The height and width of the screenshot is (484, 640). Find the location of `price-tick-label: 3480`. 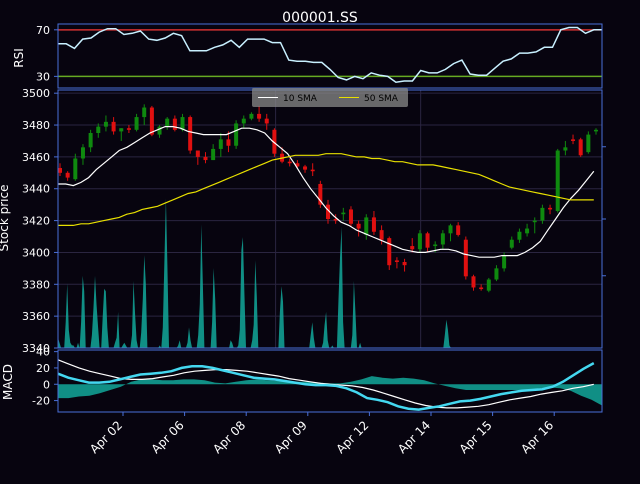

price-tick-label: 3480 is located at coordinates (36, 125).